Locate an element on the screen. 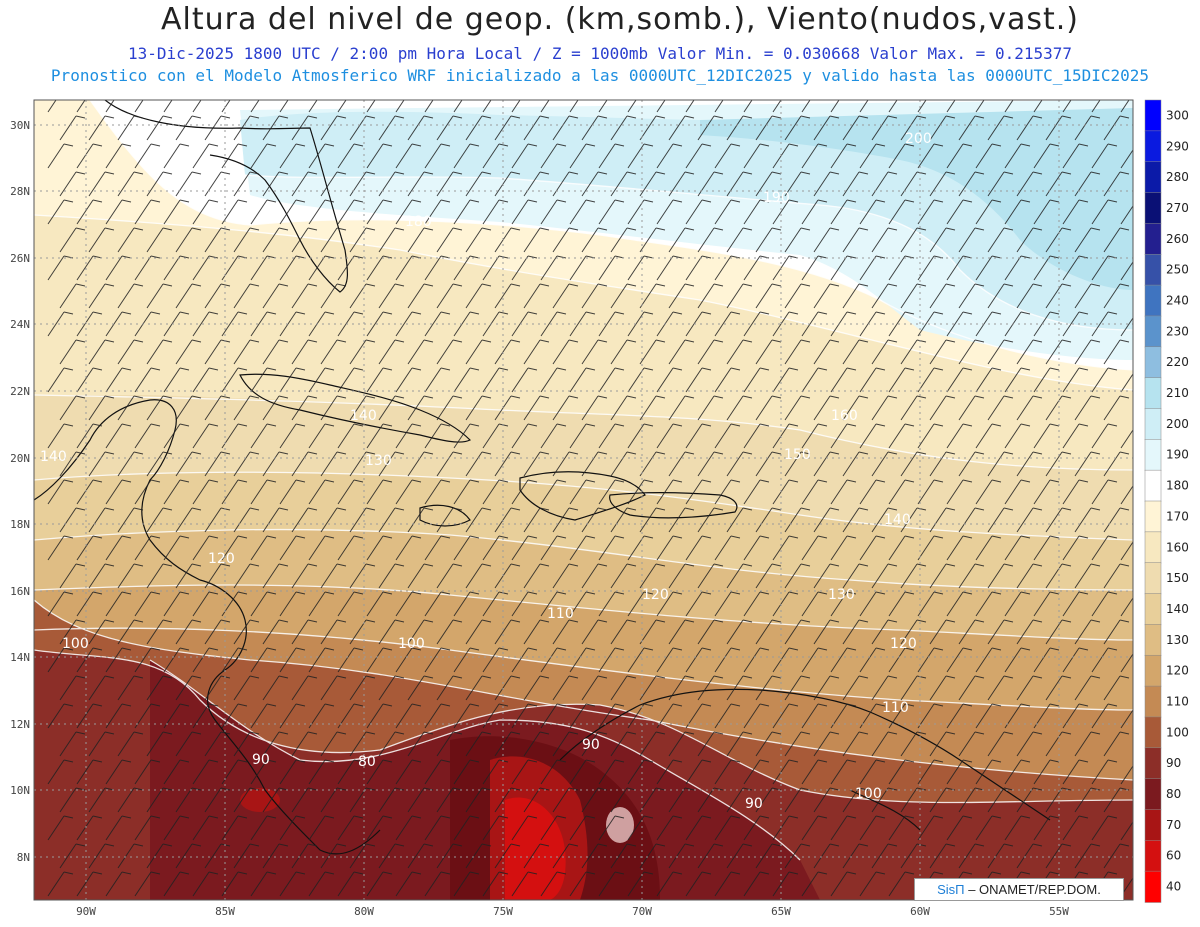 This screenshot has height=927, width=1200. contour-label: 140 is located at coordinates (363, 416).